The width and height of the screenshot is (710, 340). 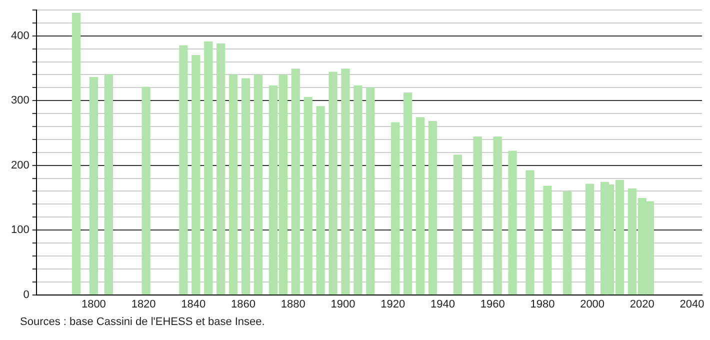 What do you see at coordinates (442, 304) in the screenshot?
I see `x-tick-label: 1940` at bounding box center [442, 304].